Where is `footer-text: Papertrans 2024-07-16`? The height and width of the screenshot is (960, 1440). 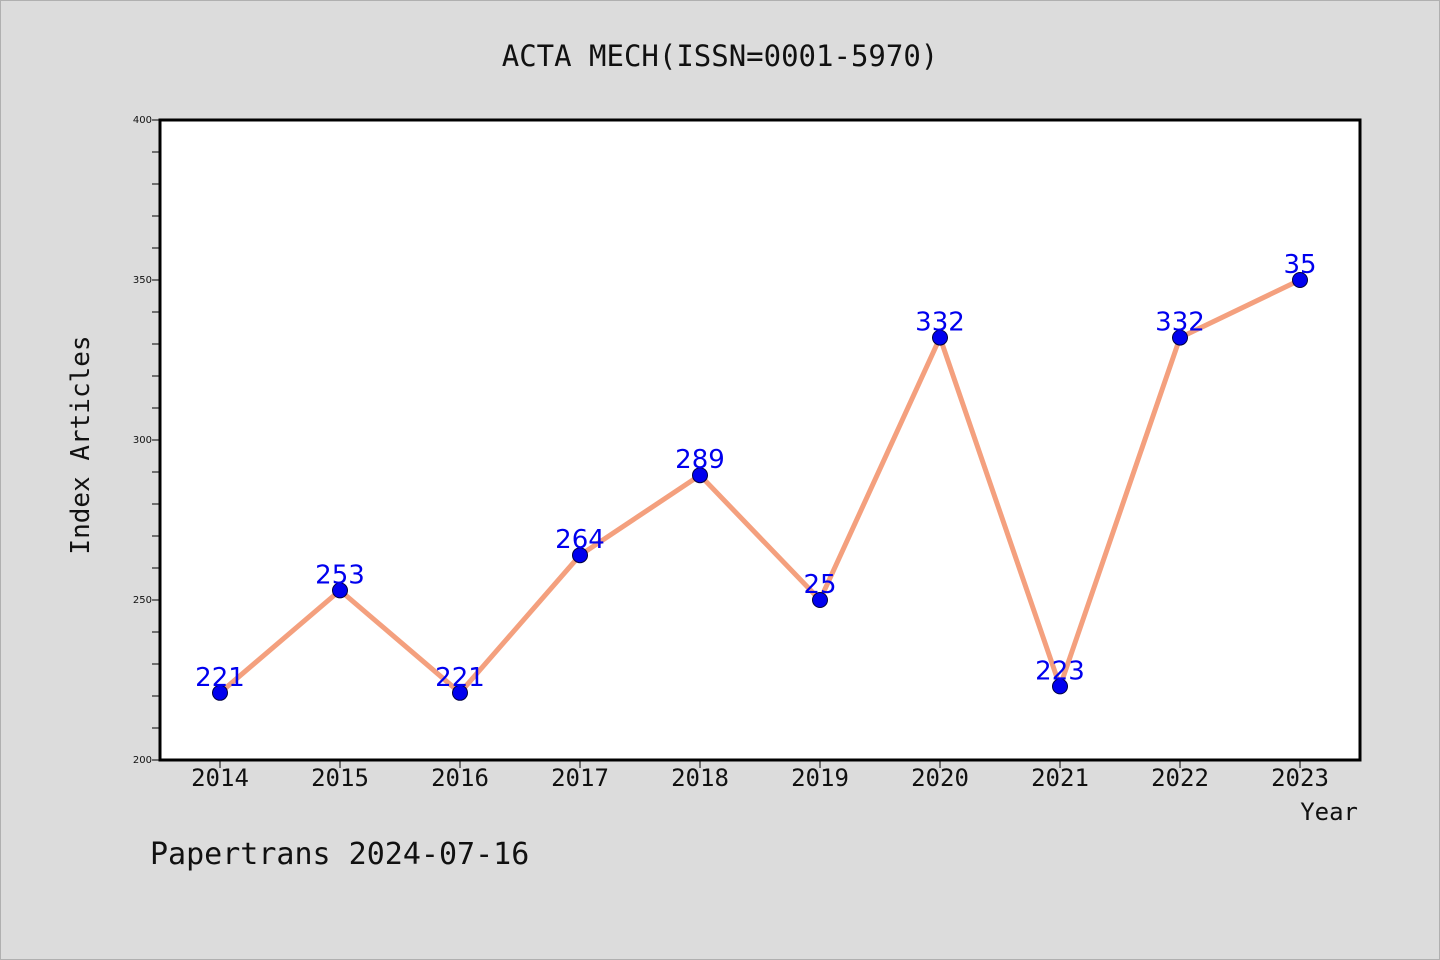
footer-text: Papertrans 2024-07-16 is located at coordinates (339, 854).